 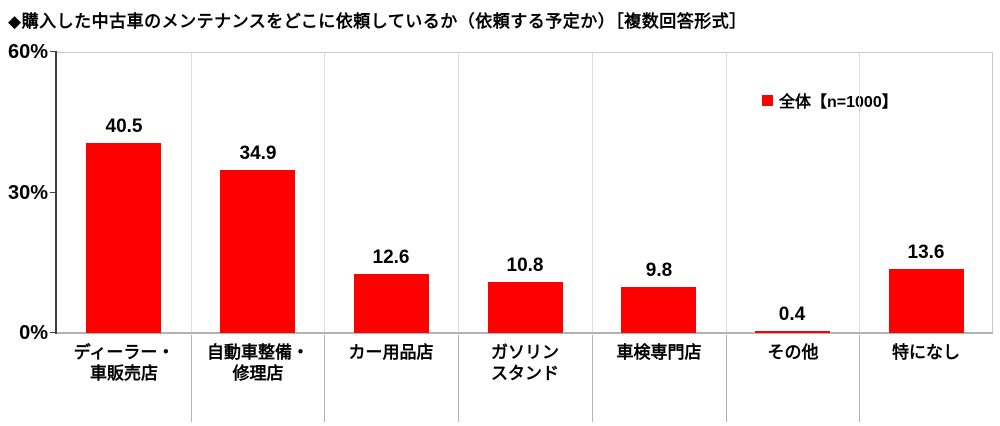 What do you see at coordinates (992, 192) in the screenshot?
I see `plot-border-right` at bounding box center [992, 192].